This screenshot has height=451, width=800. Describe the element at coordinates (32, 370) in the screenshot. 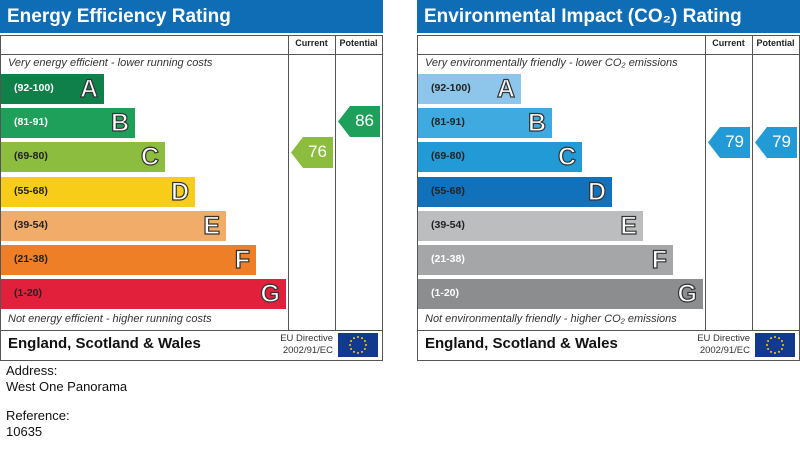

I see `address-label: Address:` at that location.